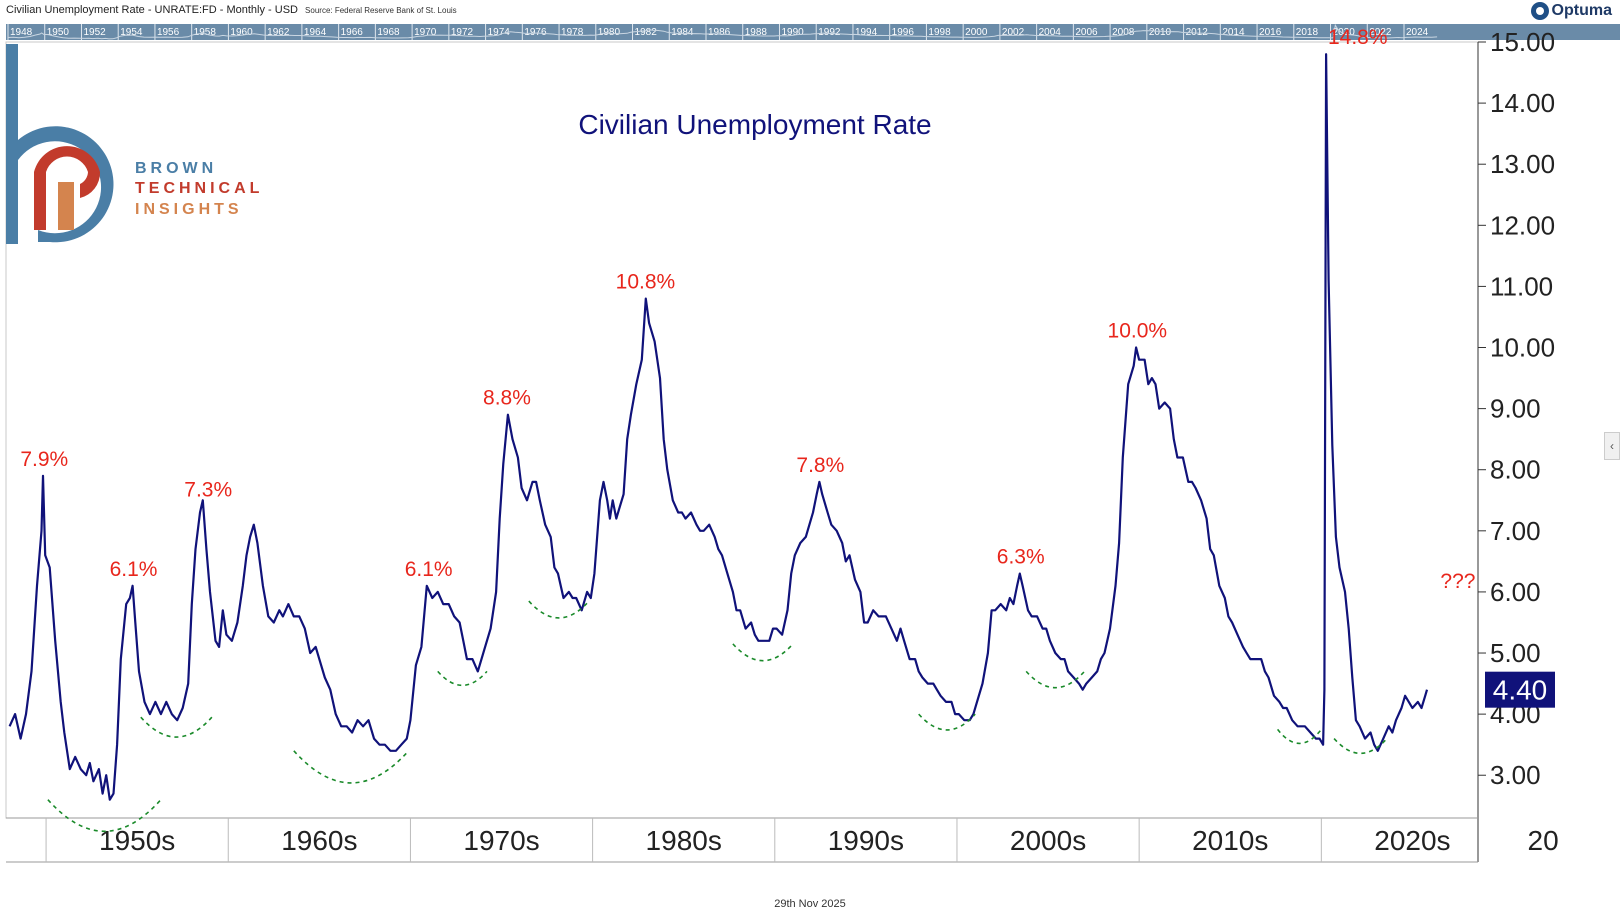 This screenshot has width=1620, height=924. Describe the element at coordinates (684, 840) in the screenshot. I see `decade-label: 1980s` at that location.